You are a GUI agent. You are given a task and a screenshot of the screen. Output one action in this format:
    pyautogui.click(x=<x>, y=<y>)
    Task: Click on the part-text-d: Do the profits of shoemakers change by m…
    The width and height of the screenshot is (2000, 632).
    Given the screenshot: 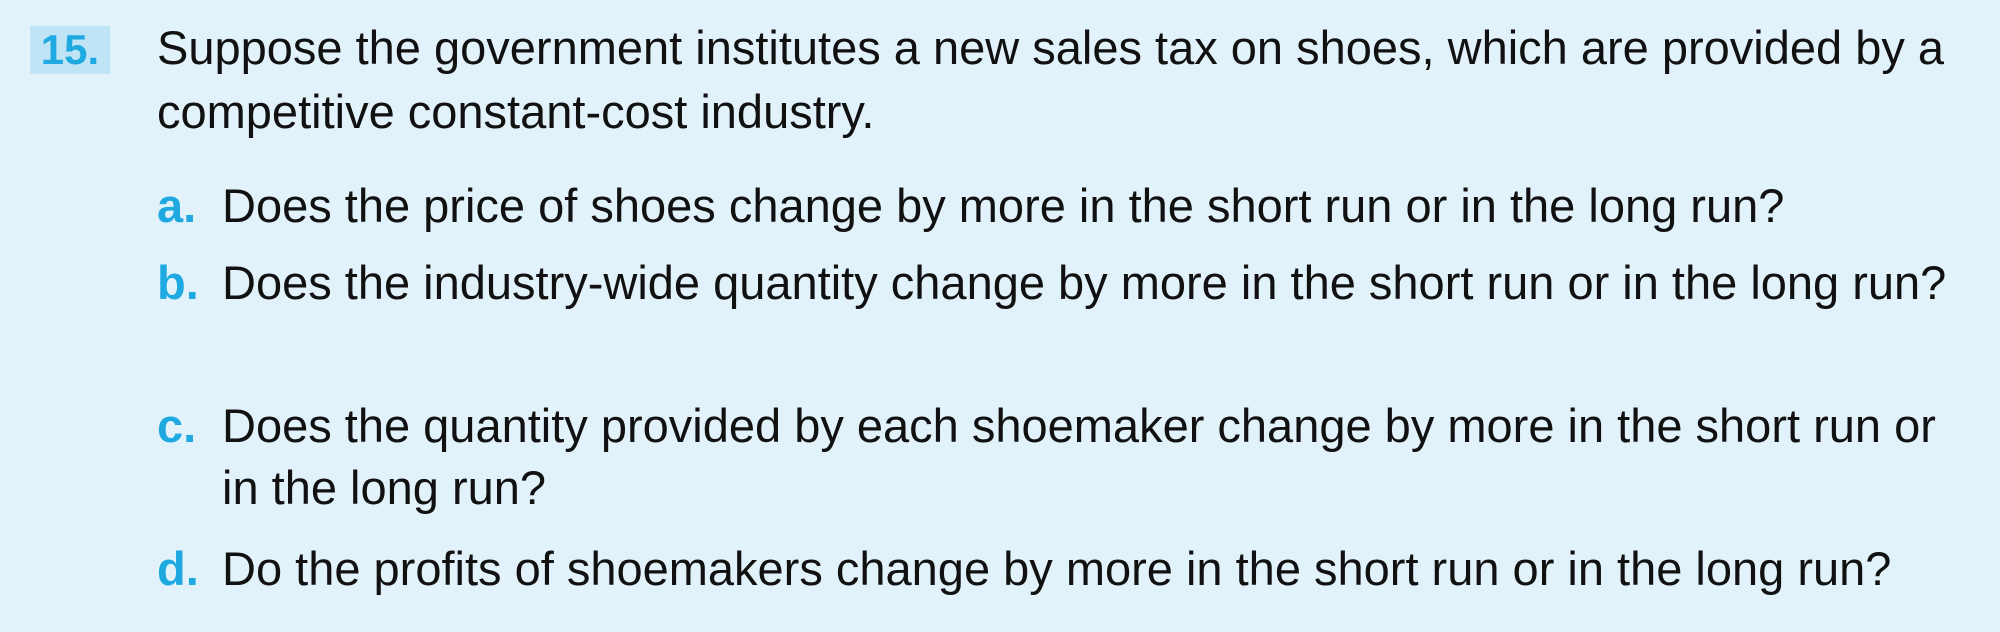 What is the action you would take?
    pyautogui.click(x=1057, y=568)
    